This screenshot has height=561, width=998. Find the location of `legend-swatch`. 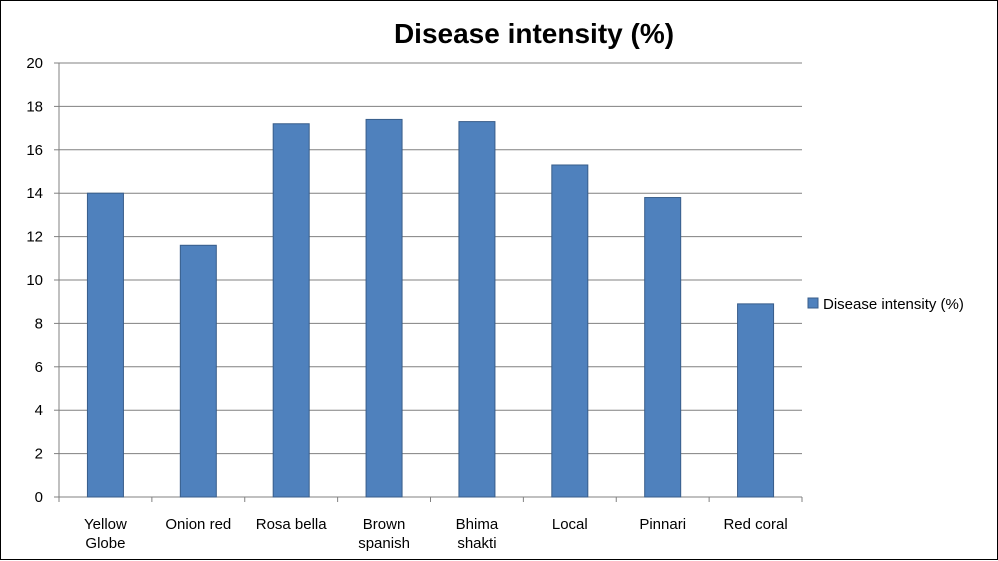

legend-swatch is located at coordinates (813, 303).